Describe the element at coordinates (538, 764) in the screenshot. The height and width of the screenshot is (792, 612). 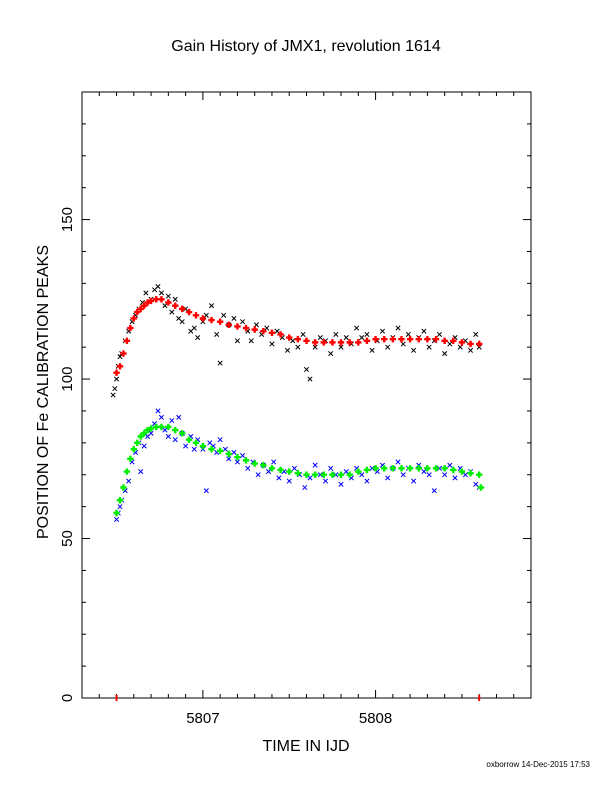
I see `footer-stamp: oxborrow 14-Dec-2015 17:53` at that location.